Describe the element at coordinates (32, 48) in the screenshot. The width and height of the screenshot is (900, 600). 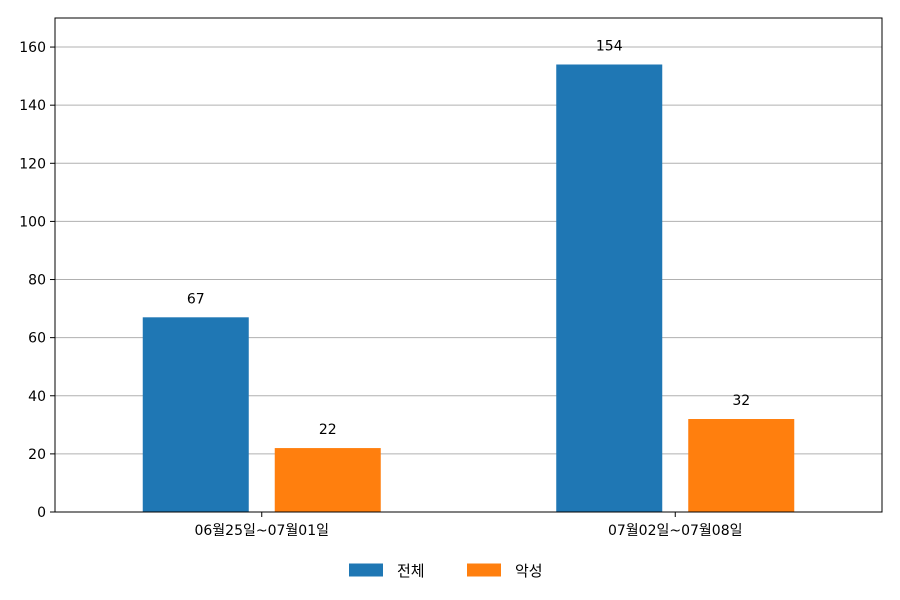
I see `y-tick-label: 160` at that location.